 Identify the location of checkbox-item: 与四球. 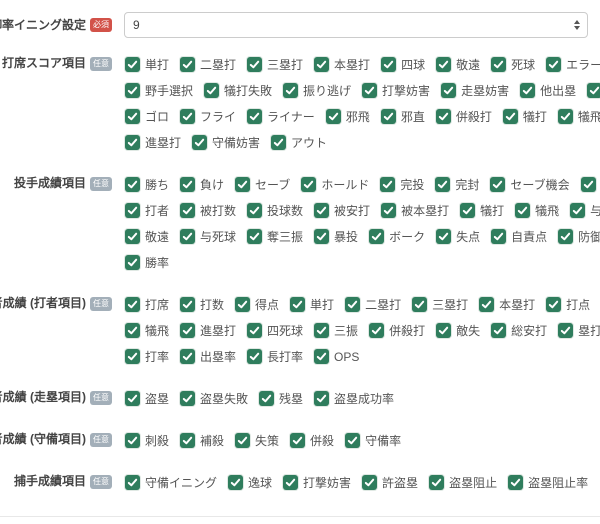
(585, 210).